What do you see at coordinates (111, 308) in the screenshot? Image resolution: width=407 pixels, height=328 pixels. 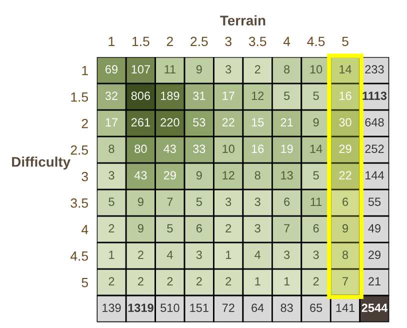 I see `data-label: 139` at bounding box center [111, 308].